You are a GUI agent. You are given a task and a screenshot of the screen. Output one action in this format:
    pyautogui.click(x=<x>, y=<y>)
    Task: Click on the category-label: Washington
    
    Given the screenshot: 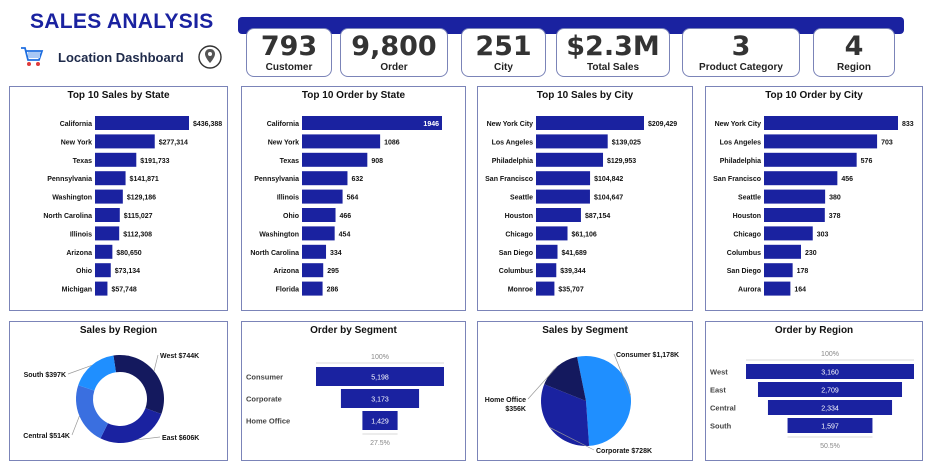 What is the action you would take?
    pyautogui.click(x=72, y=198)
    